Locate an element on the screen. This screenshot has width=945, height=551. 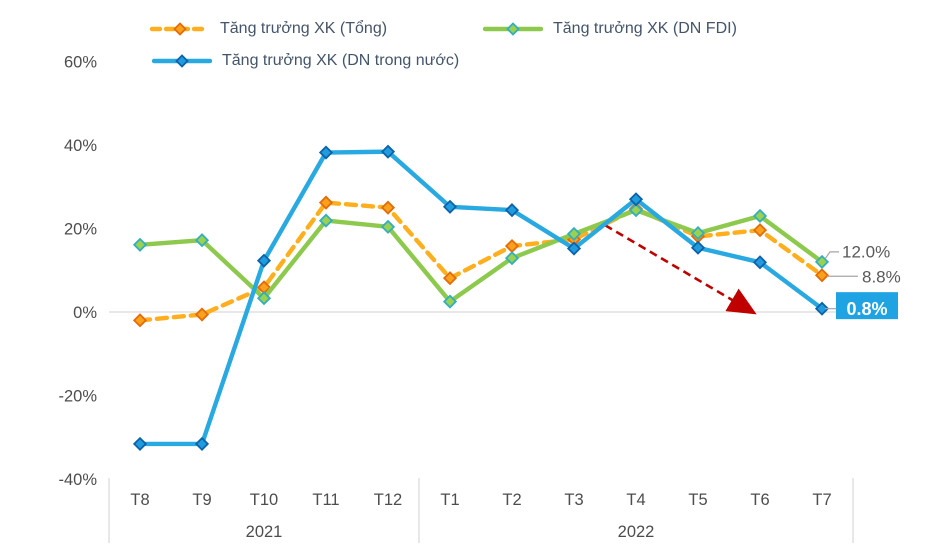
end-value-label: 12.0% is located at coordinates (866, 251).